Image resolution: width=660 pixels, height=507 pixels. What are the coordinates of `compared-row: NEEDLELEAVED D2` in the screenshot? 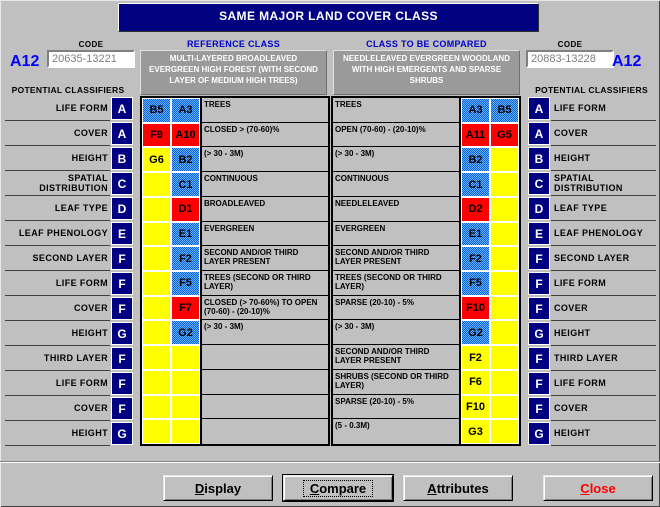 It's located at (426, 209).